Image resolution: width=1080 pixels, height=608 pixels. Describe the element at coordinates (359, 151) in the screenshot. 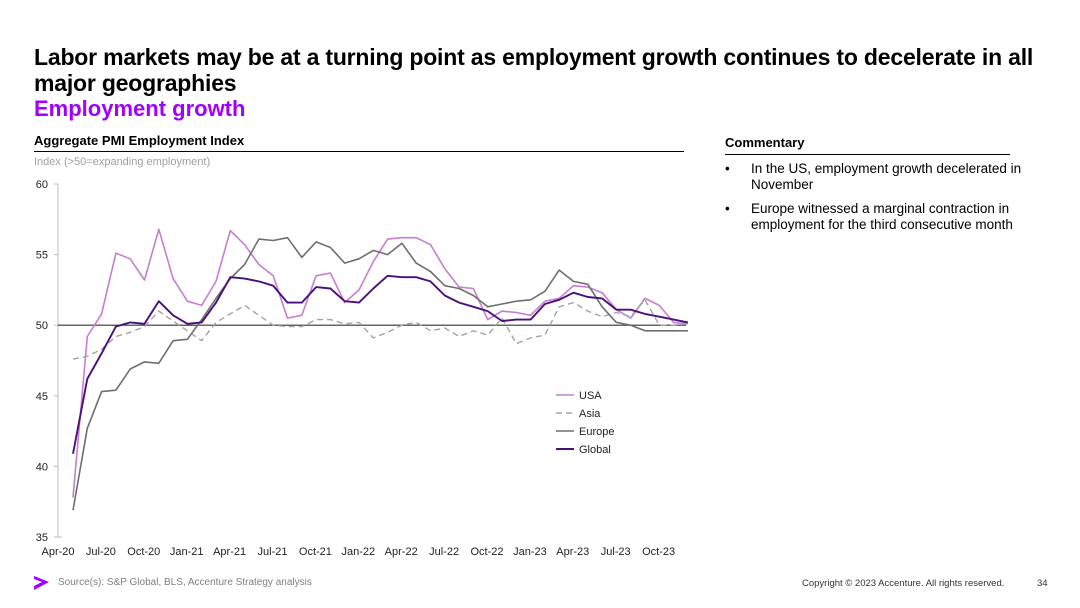

I see `chart-heading-divider` at that location.